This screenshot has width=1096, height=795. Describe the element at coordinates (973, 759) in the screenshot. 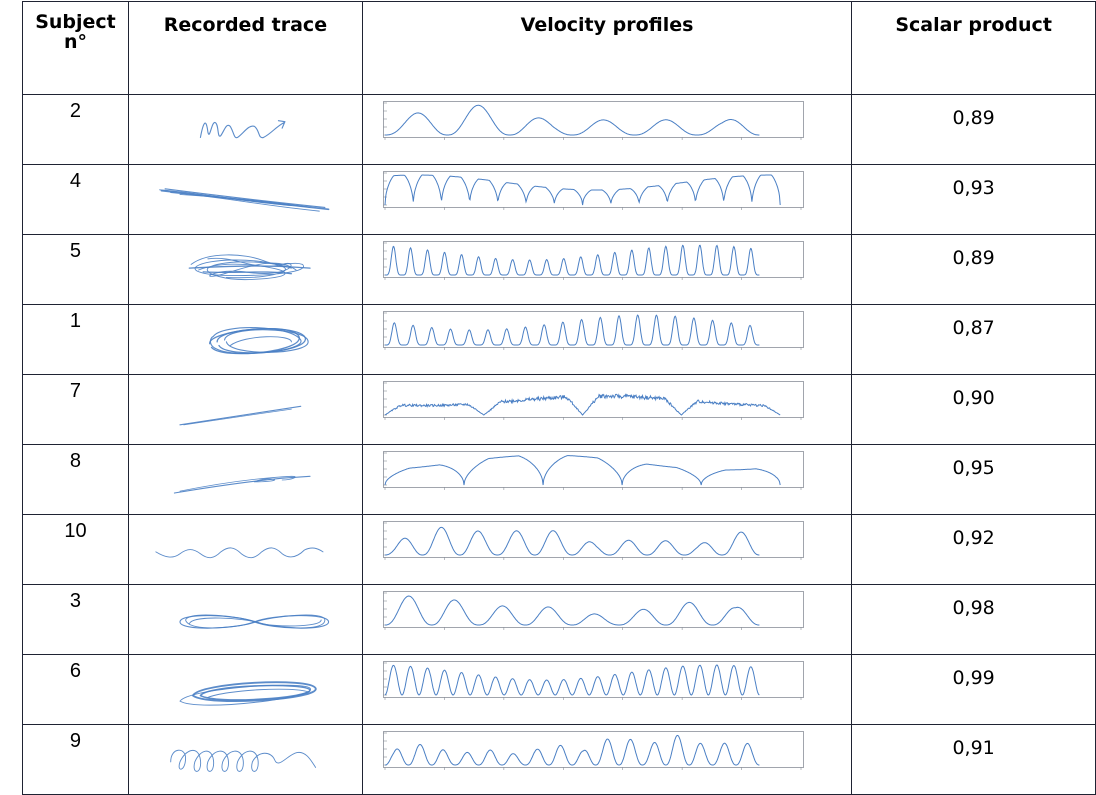

I see `scalar-product-value: 0,91` at that location.